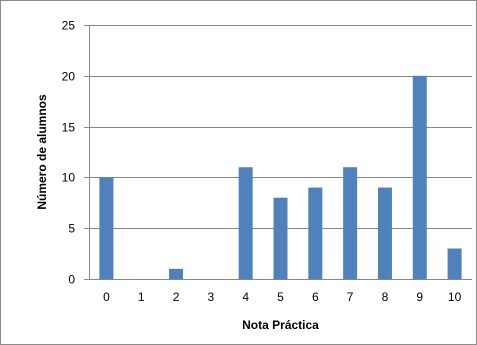  What do you see at coordinates (69, 153) in the screenshot?
I see `y-tick-labels: 0 5 10 15 20 25` at bounding box center [69, 153].